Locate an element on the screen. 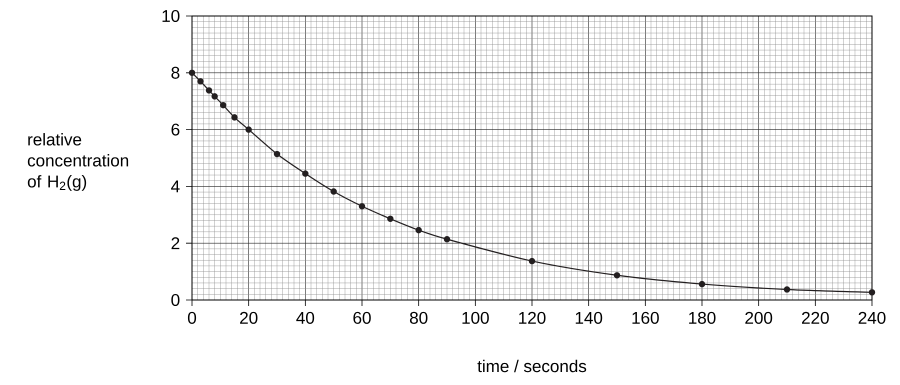 The image size is (900, 385). x-tick-label: 200 is located at coordinates (758, 318).